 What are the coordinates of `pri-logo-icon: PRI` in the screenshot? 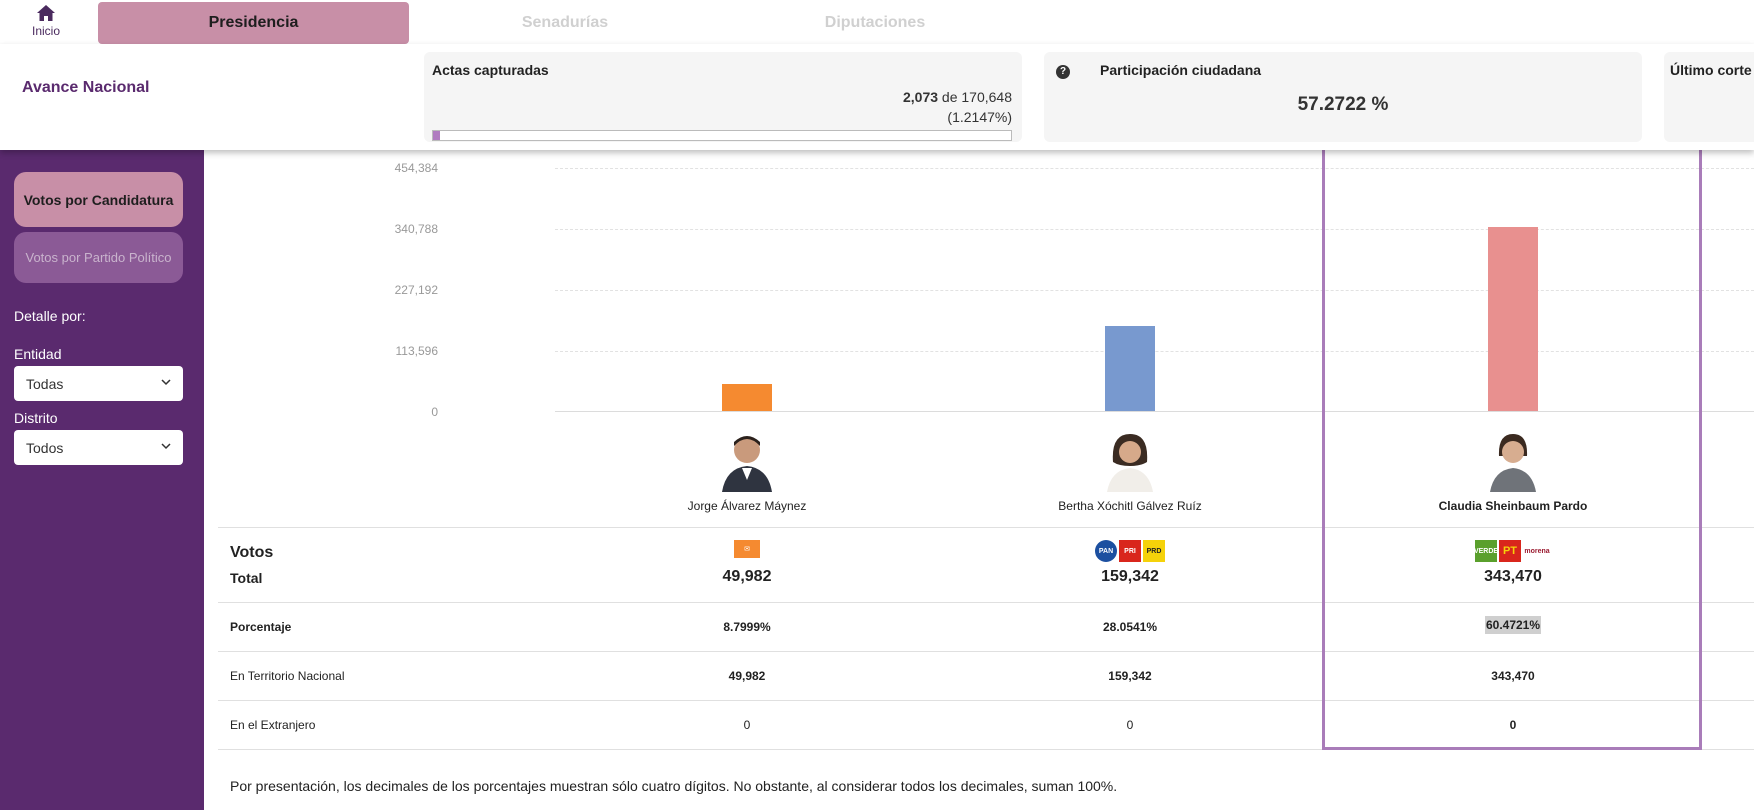 It's located at (1130, 551).